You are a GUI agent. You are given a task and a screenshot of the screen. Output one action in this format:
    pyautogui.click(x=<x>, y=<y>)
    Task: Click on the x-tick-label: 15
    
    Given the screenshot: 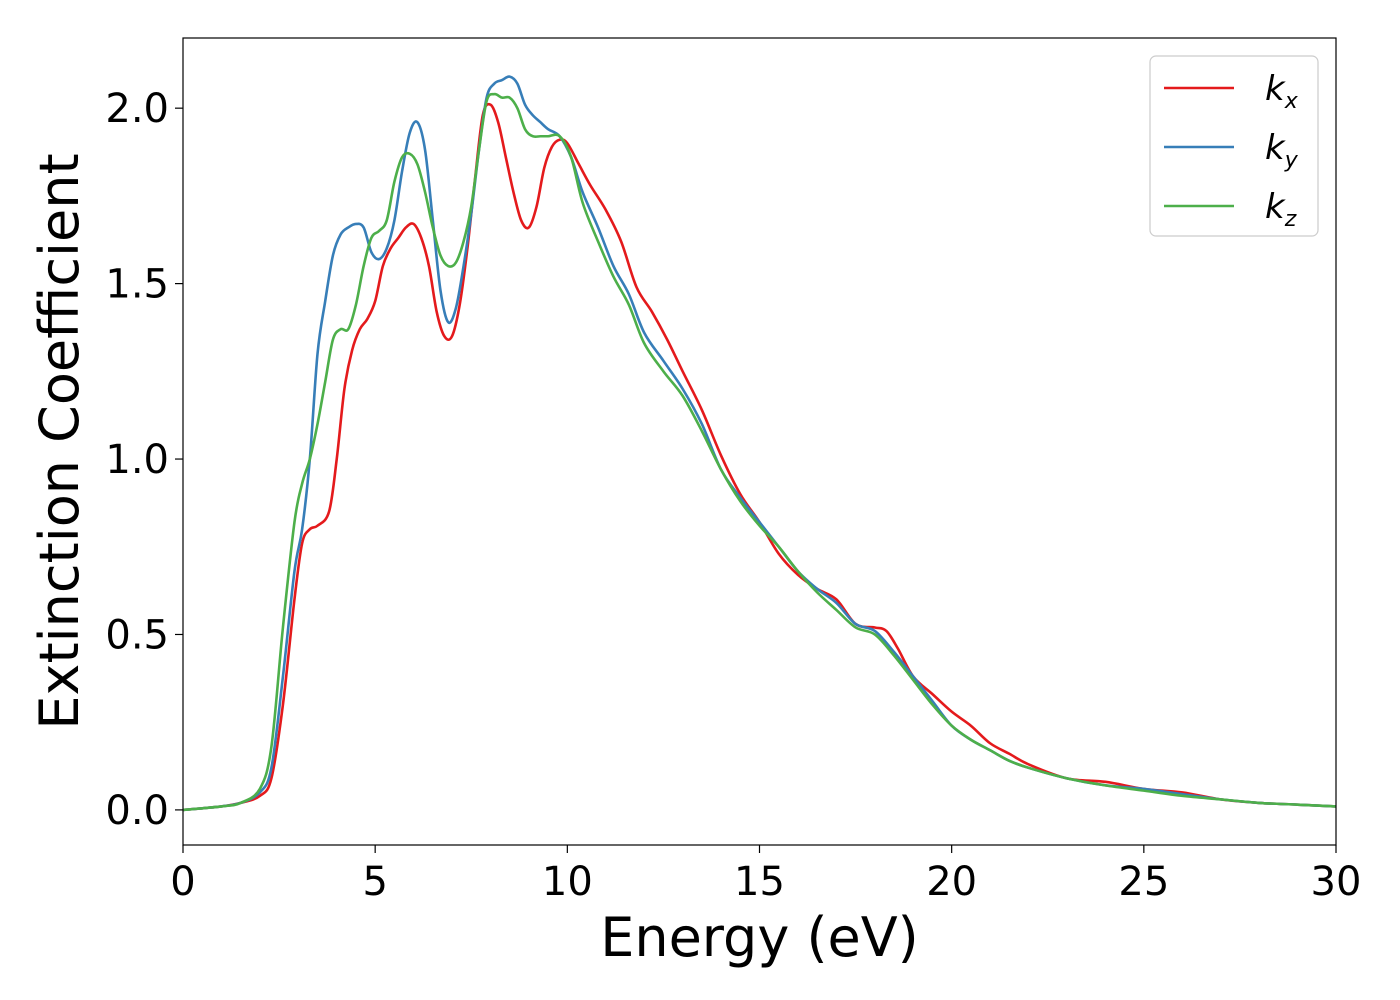 What is the action you would take?
    pyautogui.click(x=759, y=882)
    